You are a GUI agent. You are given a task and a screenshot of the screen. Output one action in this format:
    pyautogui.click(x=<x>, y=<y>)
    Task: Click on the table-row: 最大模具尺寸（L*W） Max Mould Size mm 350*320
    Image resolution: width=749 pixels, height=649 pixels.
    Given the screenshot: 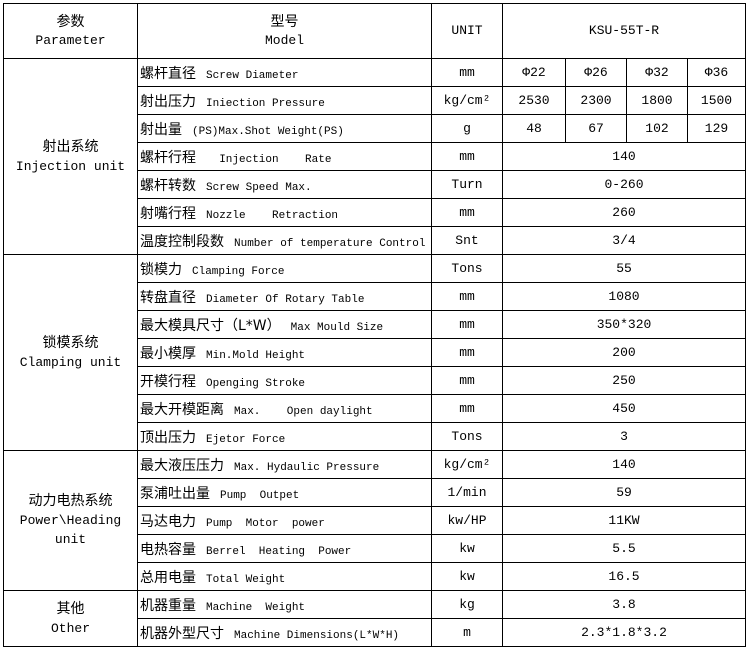 What is the action you would take?
    pyautogui.click(x=375, y=324)
    